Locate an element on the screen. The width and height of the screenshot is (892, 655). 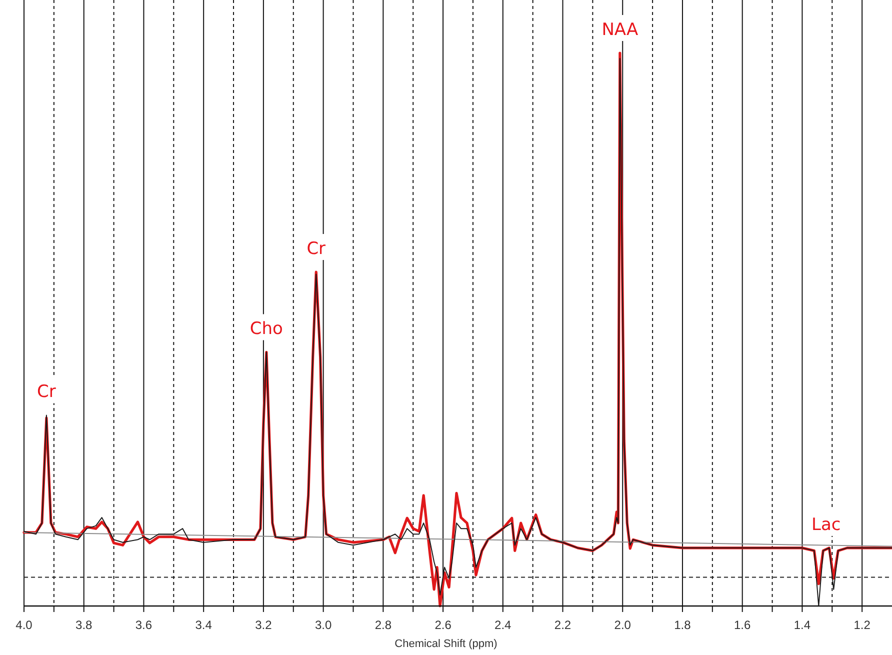
x-tick-label: 1.2 is located at coordinates (862, 625).